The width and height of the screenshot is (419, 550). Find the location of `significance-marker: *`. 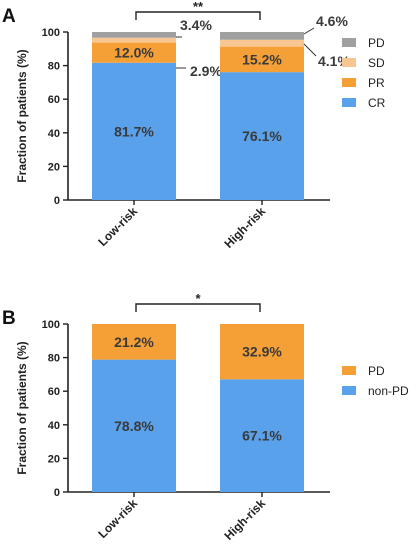

significance-marker: * is located at coordinates (198, 298).